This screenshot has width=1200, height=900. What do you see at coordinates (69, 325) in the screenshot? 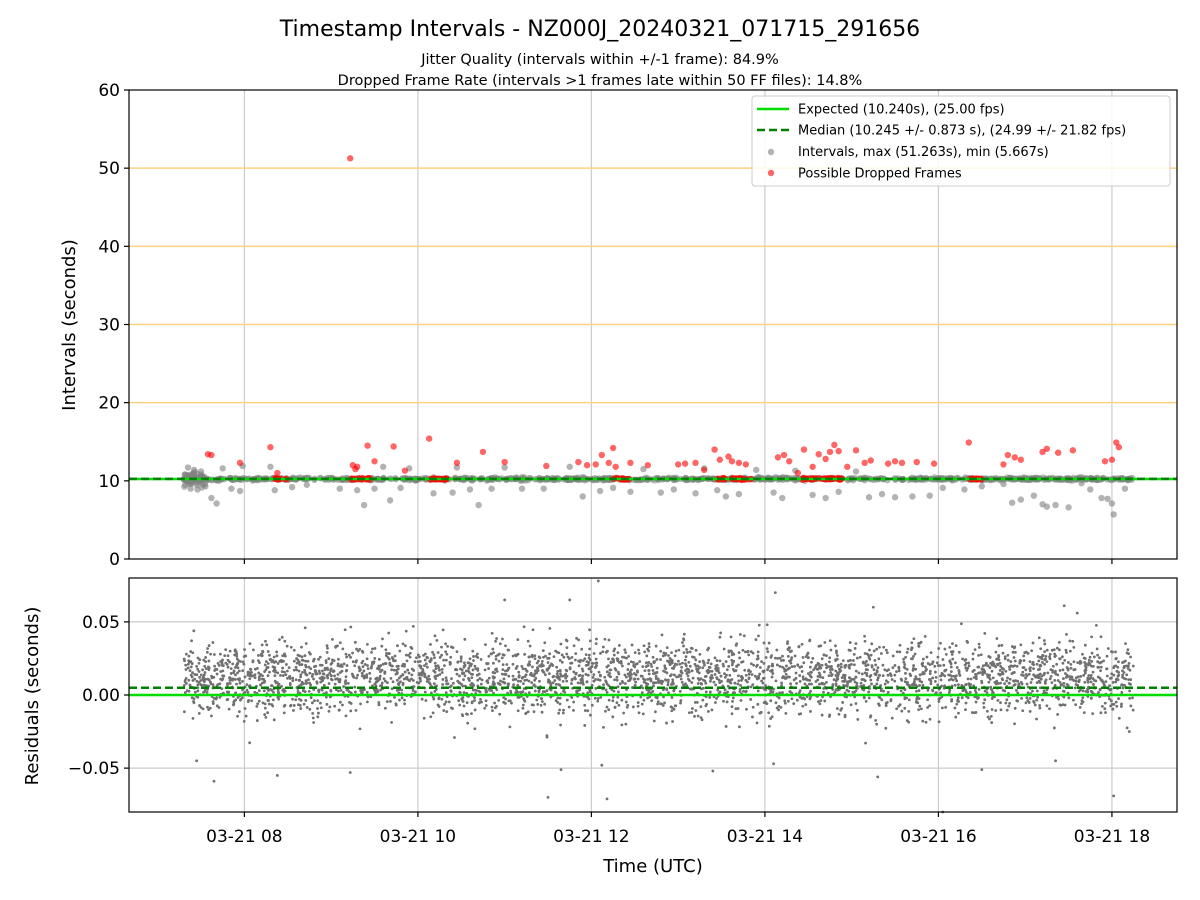
I see `intervals-y-axis-label: Intervals (seconds)` at bounding box center [69, 325].